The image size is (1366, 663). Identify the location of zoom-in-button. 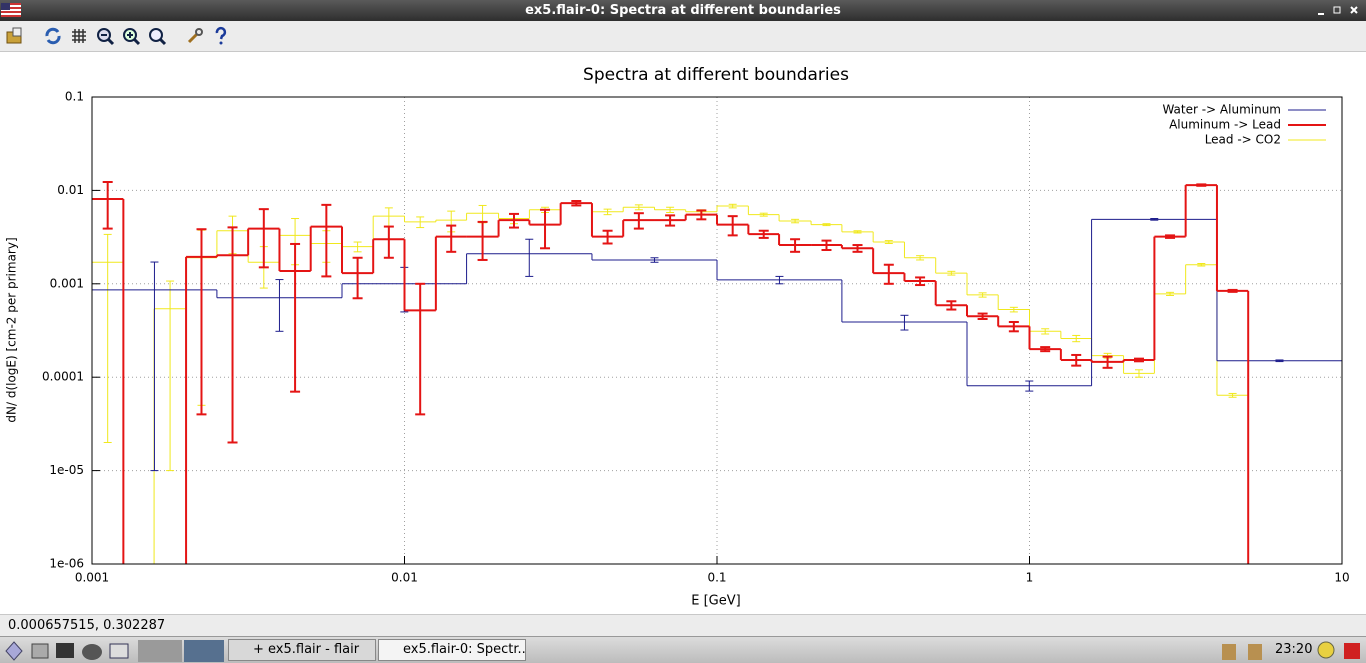
(131, 36).